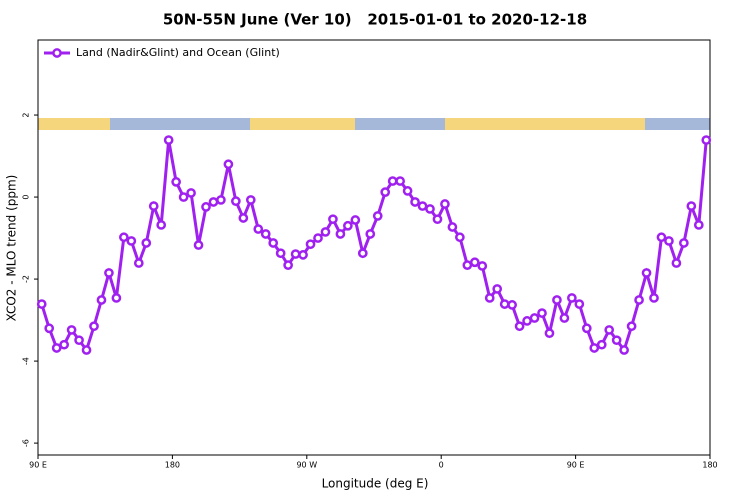 This screenshot has width=750, height=504. What do you see at coordinates (12, 248) in the screenshot?
I see `y-axis-label: XCO2 - MLO trend (ppm)` at bounding box center [12, 248].